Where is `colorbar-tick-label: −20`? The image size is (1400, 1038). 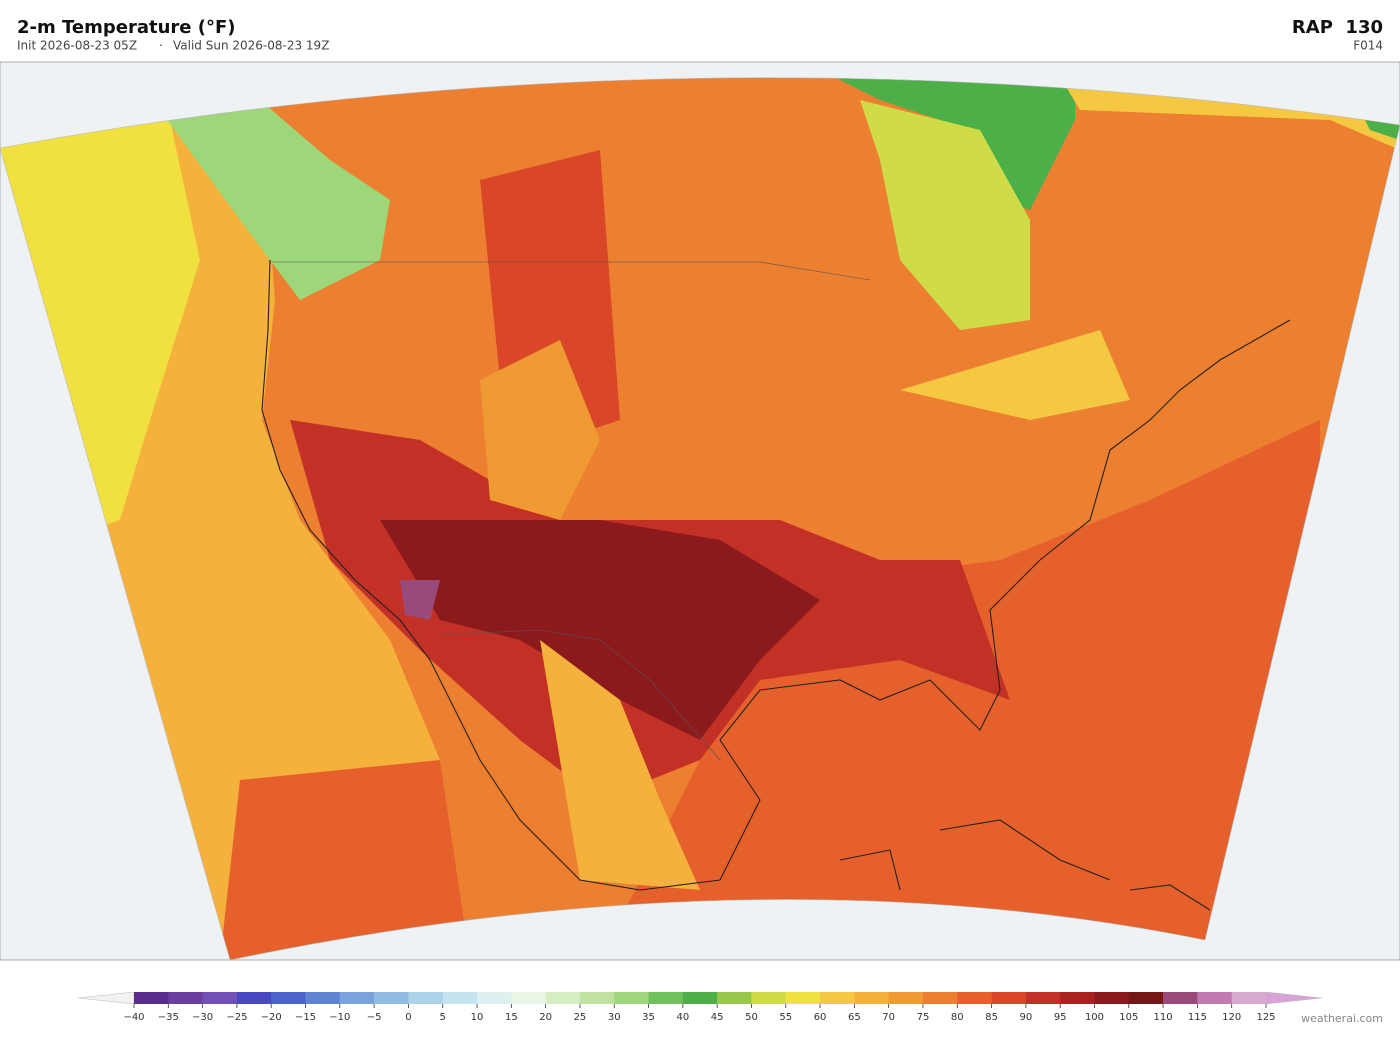
colorbar-tick-label: −20 is located at coordinates (271, 1017).